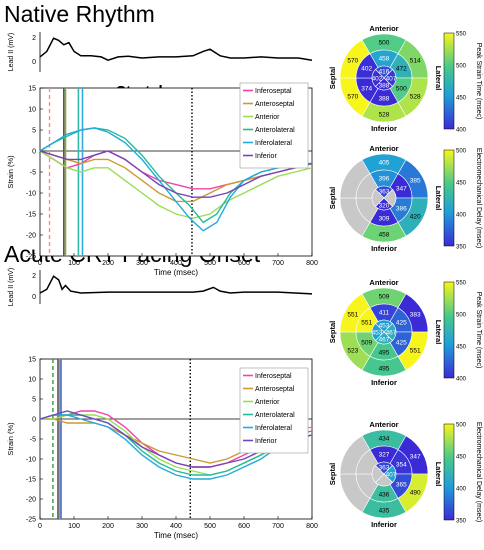 This screenshot has width=484, height=550. Describe the element at coordinates (401, 485) in the screenshot. I see `segment-value: 365` at that location.